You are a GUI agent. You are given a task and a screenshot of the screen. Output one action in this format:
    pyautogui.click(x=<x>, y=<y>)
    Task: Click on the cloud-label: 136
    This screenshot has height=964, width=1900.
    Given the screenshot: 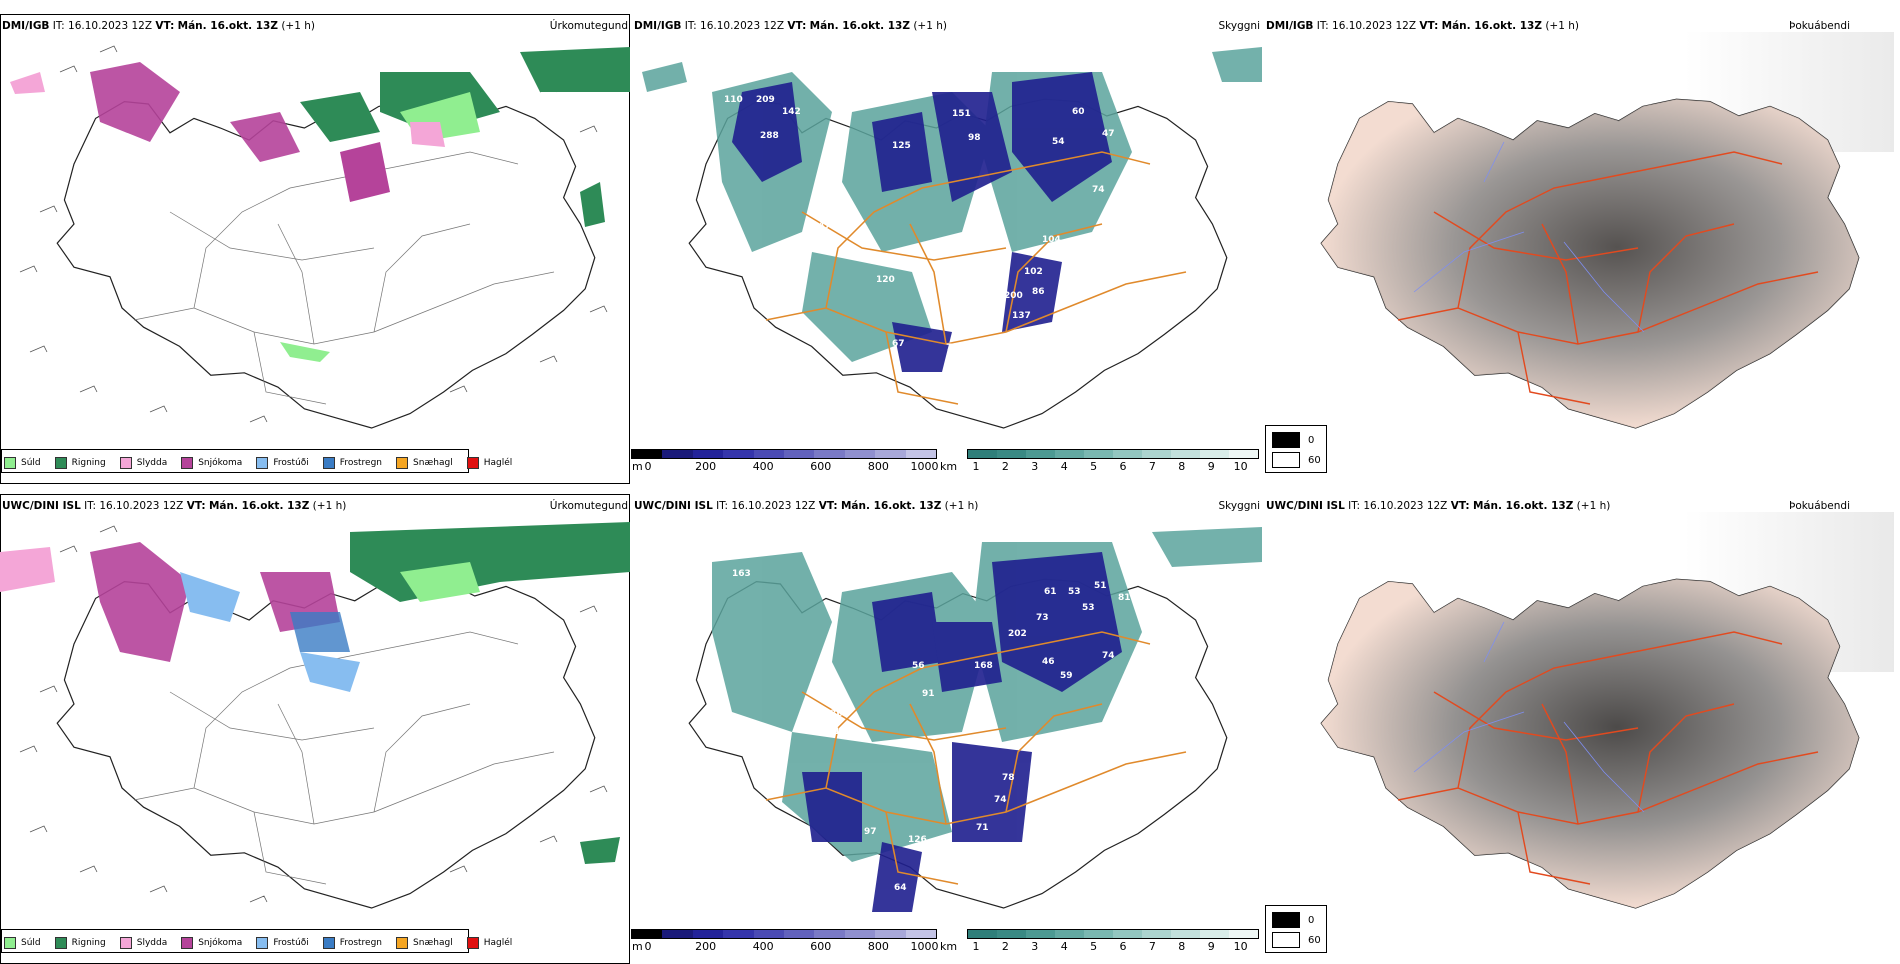 What is the action you would take?
    pyautogui.click(x=833, y=714)
    